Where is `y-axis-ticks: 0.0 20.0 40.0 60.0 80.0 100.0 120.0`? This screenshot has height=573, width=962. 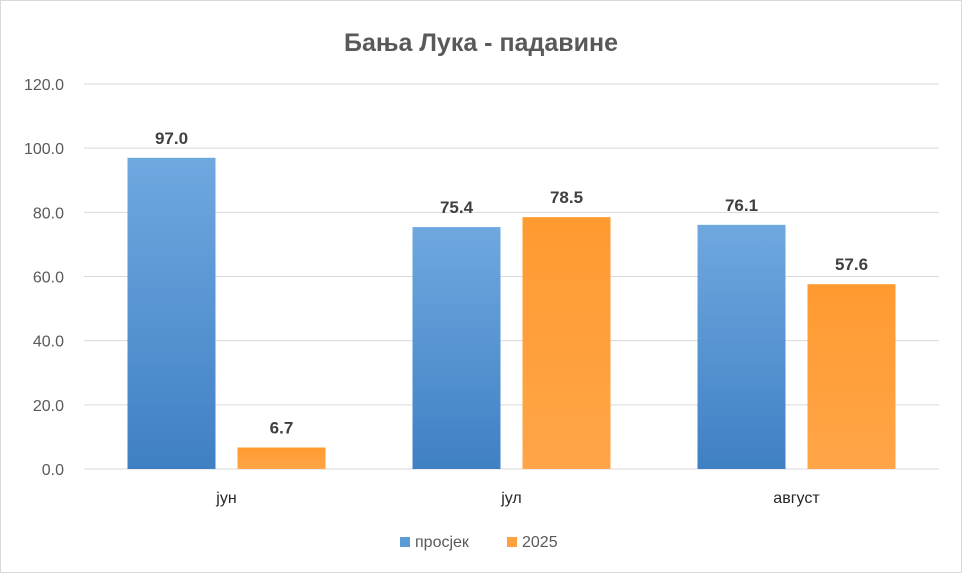
y-axis-ticks: 0.0 20.0 40.0 60.0 80.0 100.0 120.0 is located at coordinates (44, 278).